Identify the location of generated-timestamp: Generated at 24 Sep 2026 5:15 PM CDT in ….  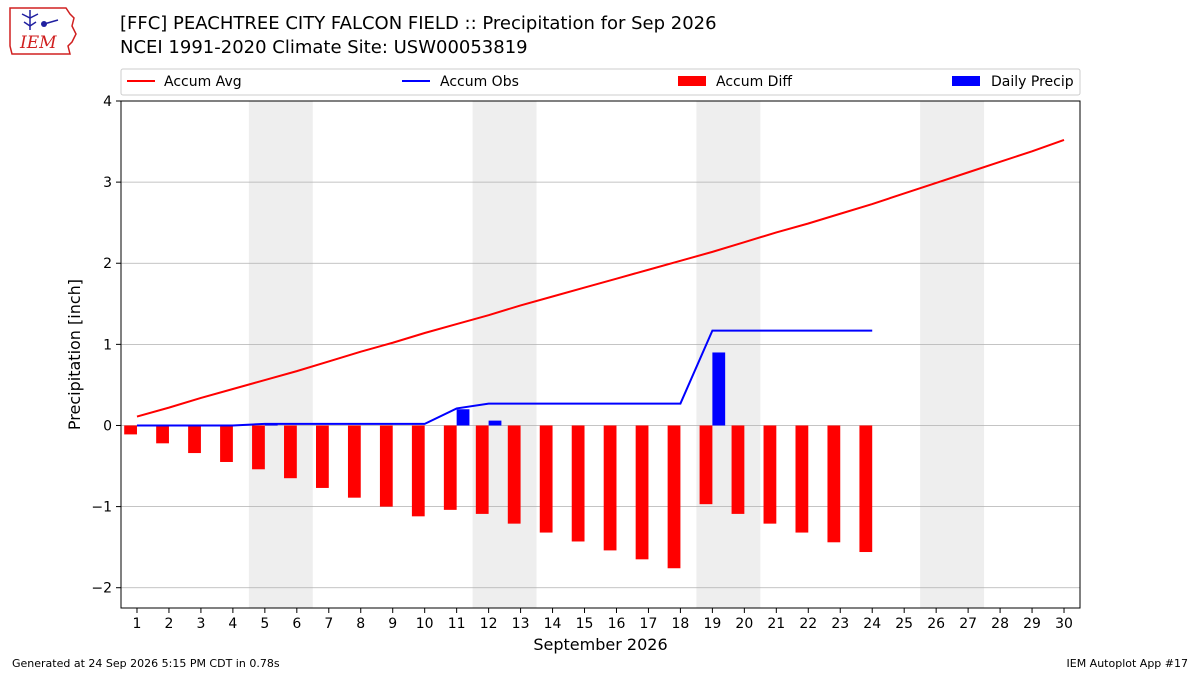
(146, 663).